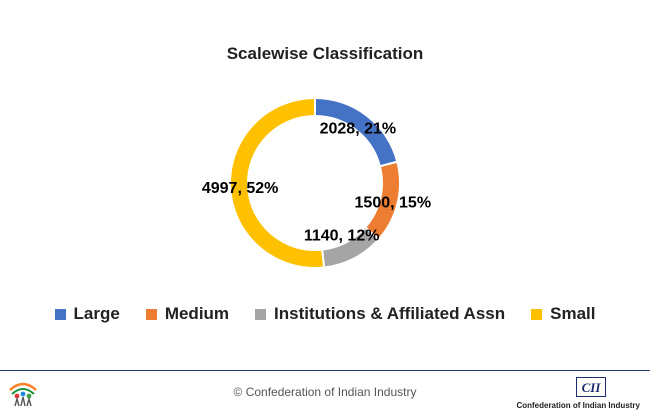  What do you see at coordinates (342, 236) in the screenshot?
I see `data-label: 1140, 12%` at bounding box center [342, 236].